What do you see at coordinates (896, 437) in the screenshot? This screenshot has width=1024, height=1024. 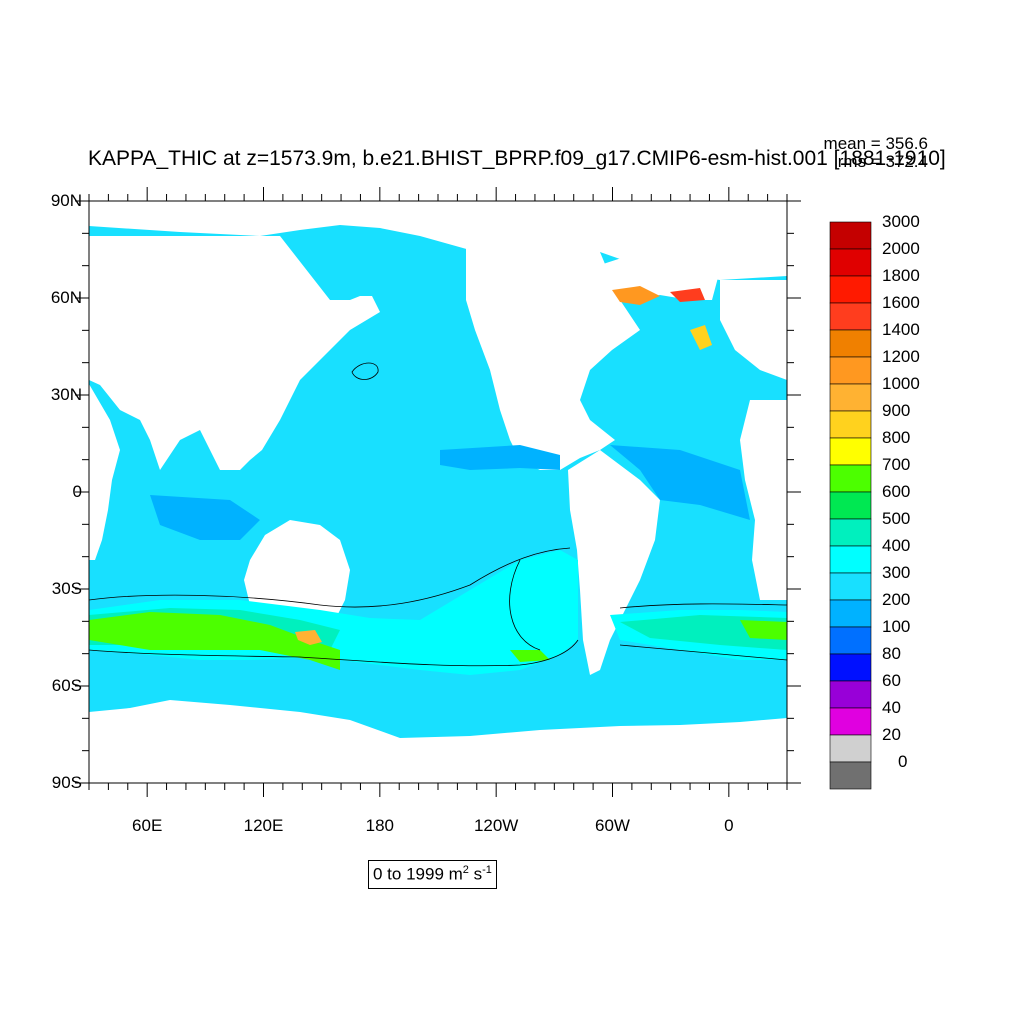 I see `colorbar-label: 800` at bounding box center [896, 437].